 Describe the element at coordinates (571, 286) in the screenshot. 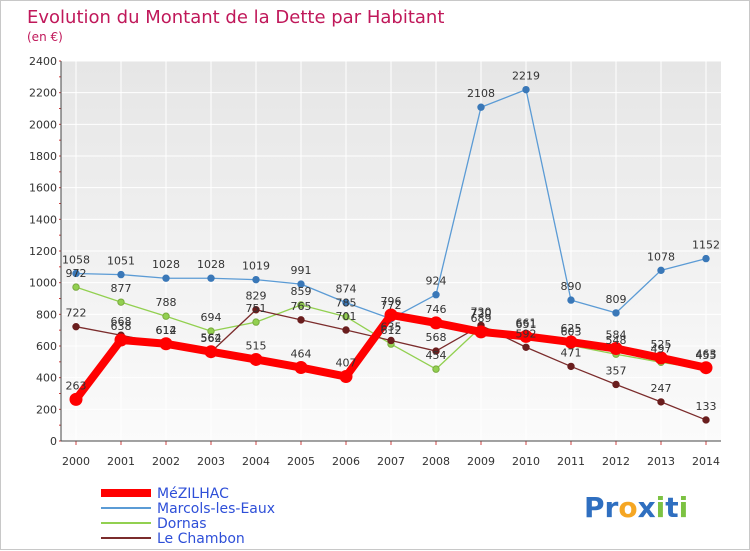

I see `data-label-marcols-les-eaux: 890` at that location.